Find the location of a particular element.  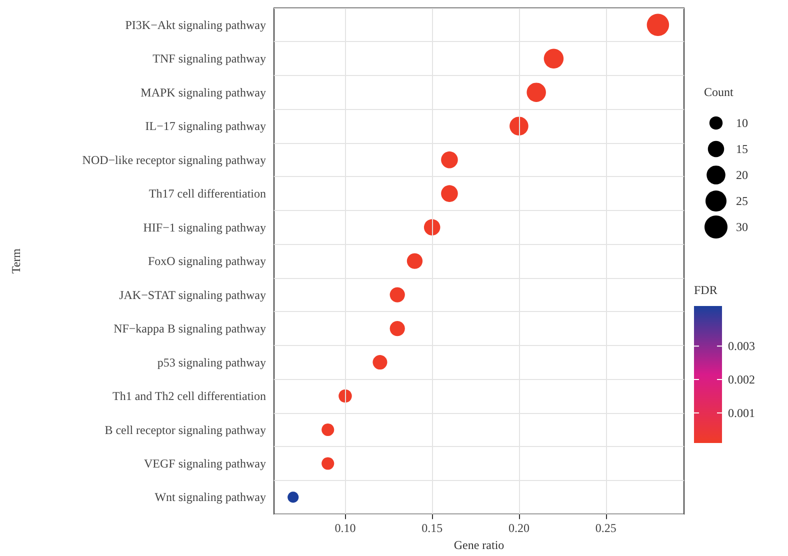

legend-label: 10 is located at coordinates (742, 123).